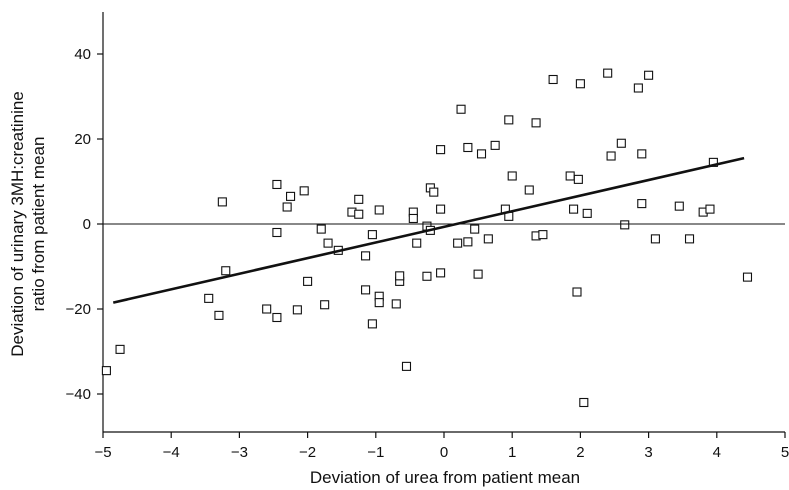 This screenshot has height=490, width=789. I want to click on y-tick-label: −40, so click(78, 394).